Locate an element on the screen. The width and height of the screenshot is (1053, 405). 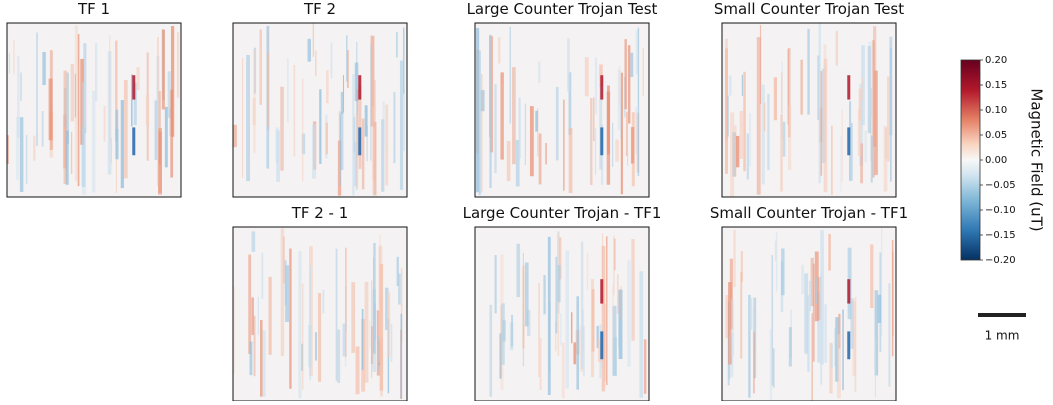
panel-title: Large Counter Trojan - TF1 is located at coordinates (562, 213).